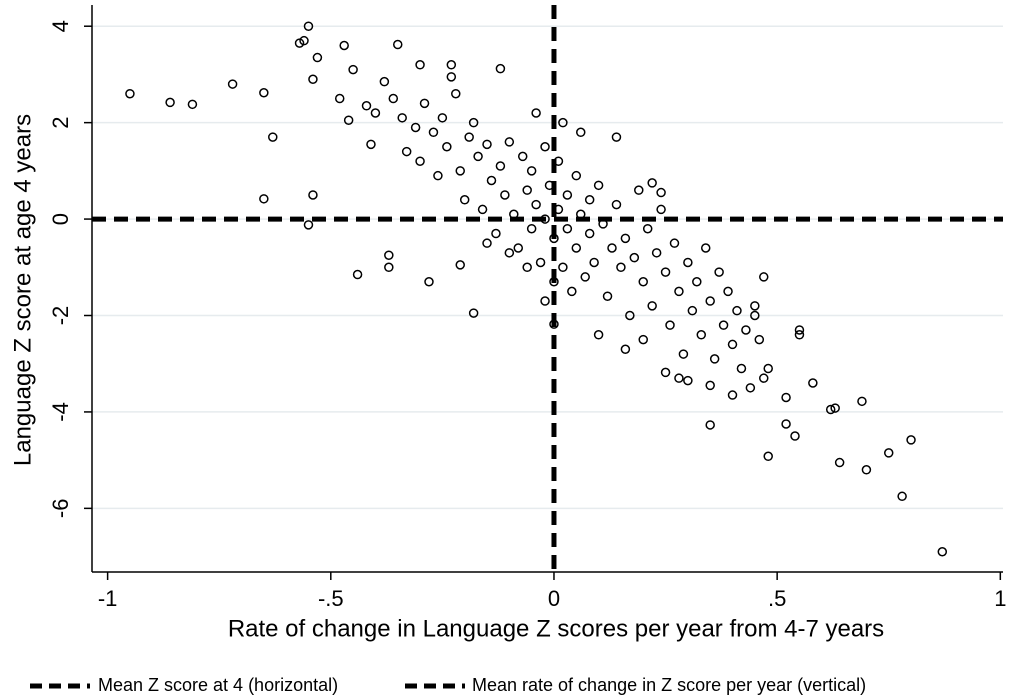  Describe the element at coordinates (1000, 598) in the screenshot. I see `x-tick-label: 1` at that location.